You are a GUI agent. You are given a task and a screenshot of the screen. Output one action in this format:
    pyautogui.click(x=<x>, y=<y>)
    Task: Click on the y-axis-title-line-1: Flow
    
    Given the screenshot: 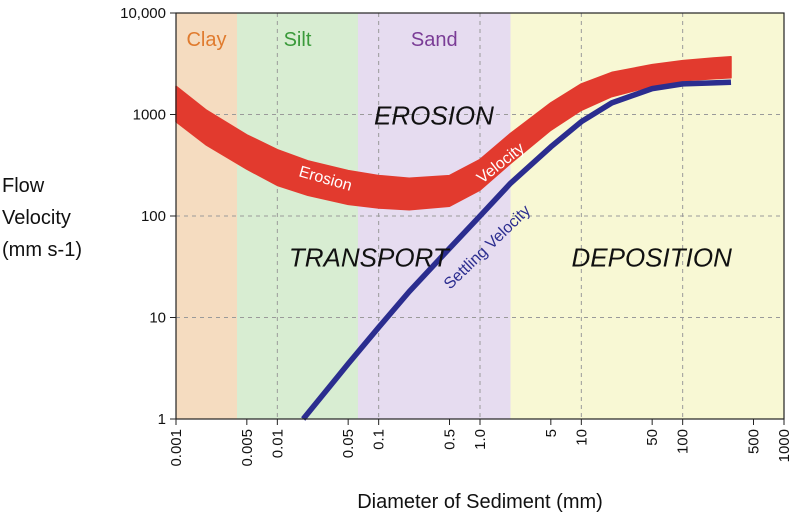 What is the action you would take?
    pyautogui.click(x=23, y=186)
    